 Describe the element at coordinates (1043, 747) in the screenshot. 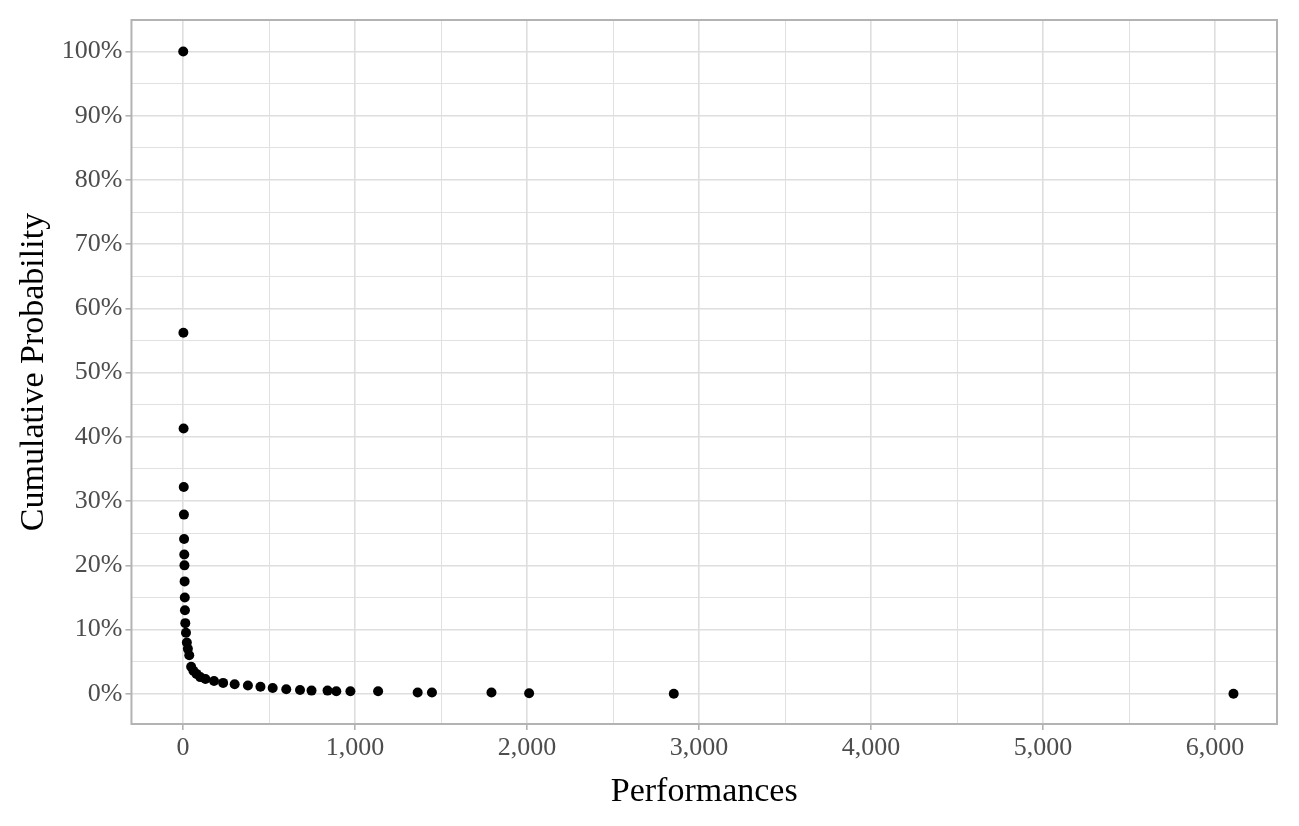

I see `x-tick-label: 5,000` at that location.